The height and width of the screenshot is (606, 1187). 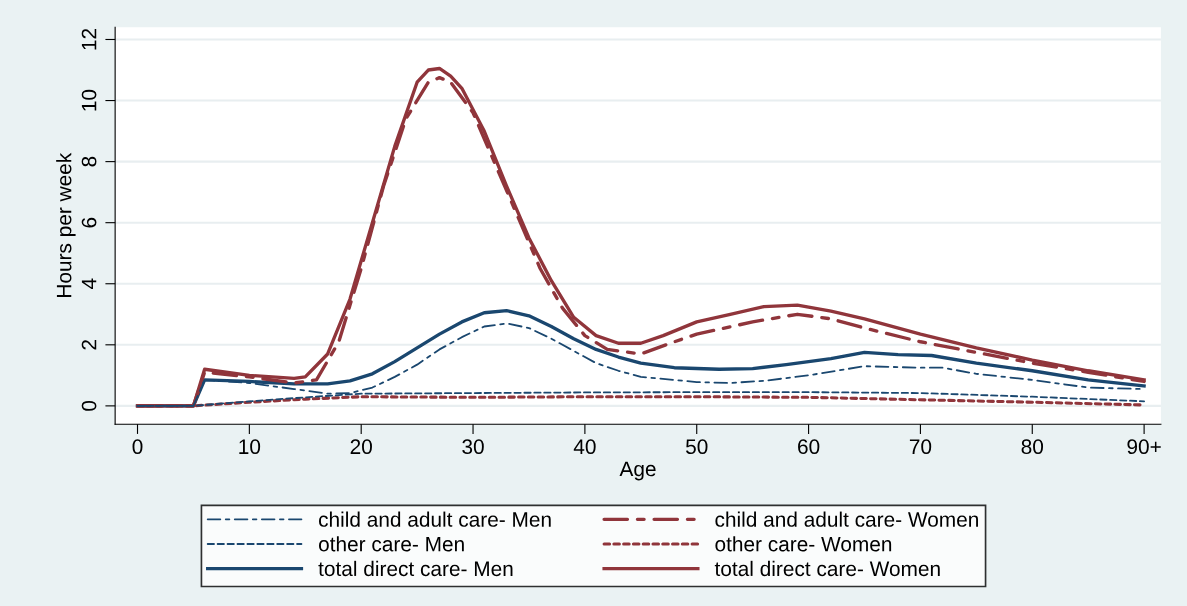 What do you see at coordinates (803, 544) in the screenshot?
I see `legend-label: other care- Women` at bounding box center [803, 544].